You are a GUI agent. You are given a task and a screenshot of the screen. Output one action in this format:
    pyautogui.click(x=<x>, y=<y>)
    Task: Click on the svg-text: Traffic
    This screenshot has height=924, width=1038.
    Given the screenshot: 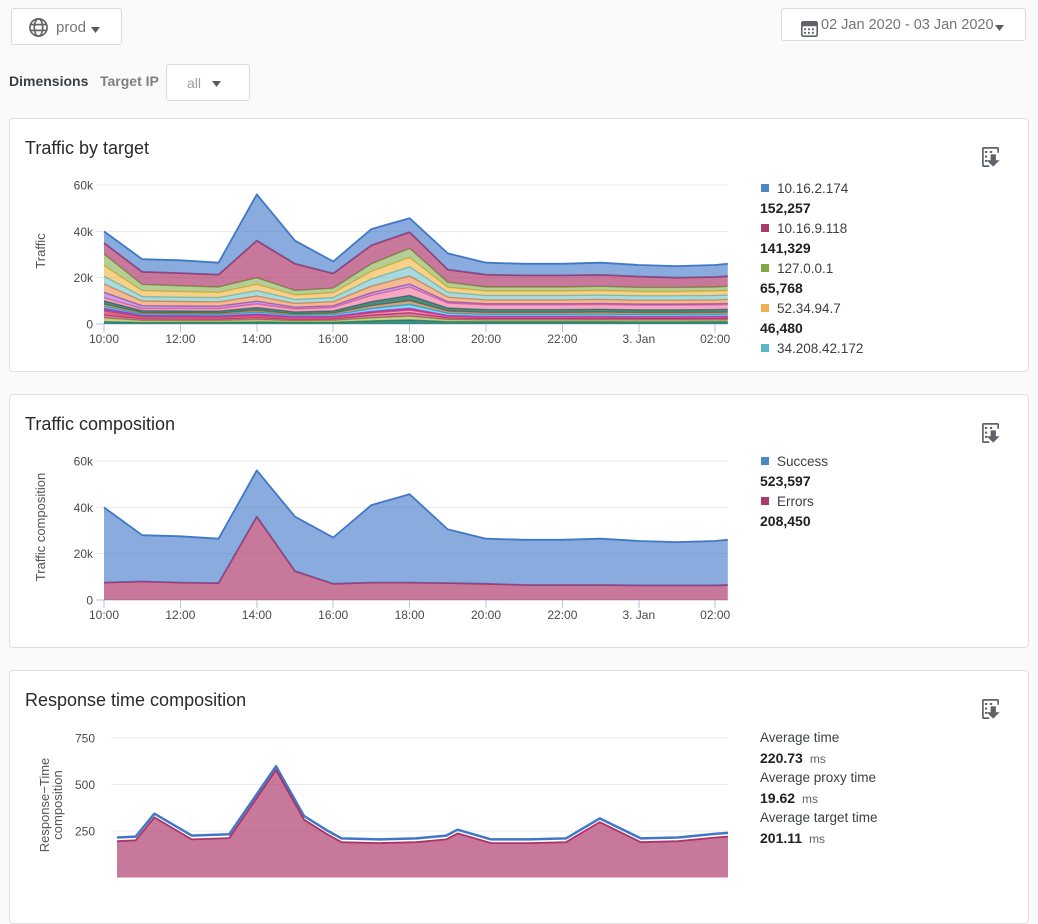 What is the action you would take?
    pyautogui.click(x=40, y=251)
    